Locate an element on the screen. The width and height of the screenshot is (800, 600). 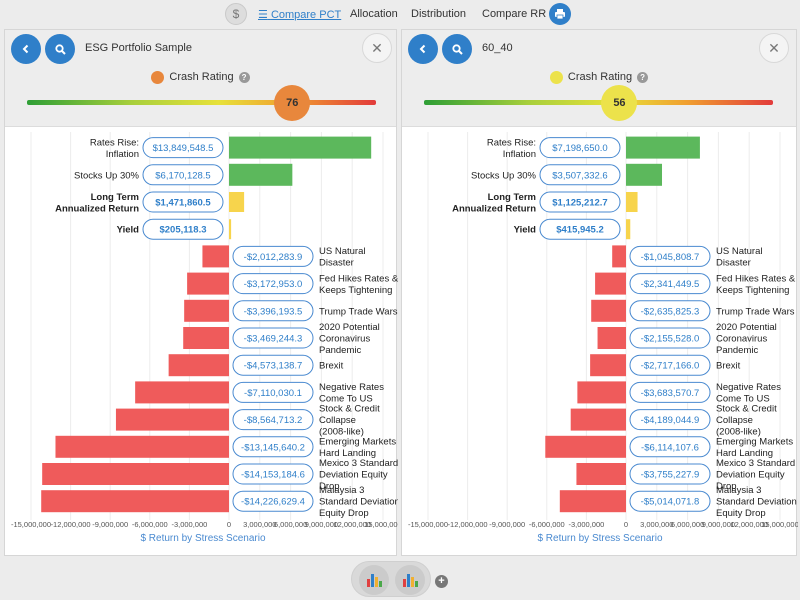
chevron-left-icon is located at coordinates (25, 49).